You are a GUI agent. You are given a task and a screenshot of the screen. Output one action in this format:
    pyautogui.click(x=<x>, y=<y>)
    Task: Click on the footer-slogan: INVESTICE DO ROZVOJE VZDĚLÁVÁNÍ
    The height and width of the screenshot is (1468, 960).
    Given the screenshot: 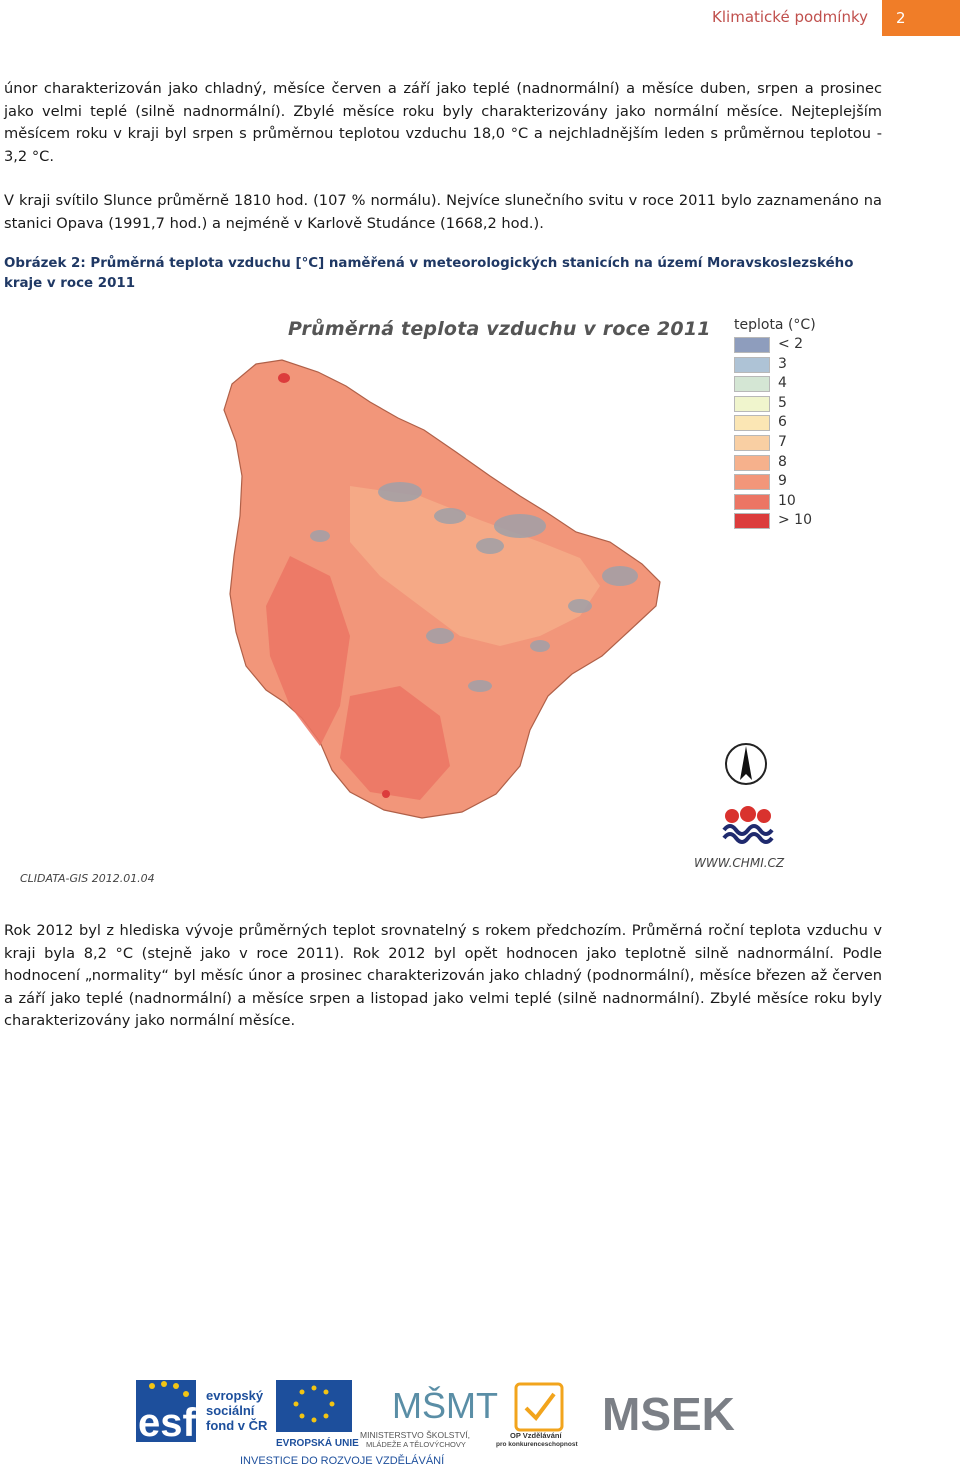 What is the action you would take?
    pyautogui.click(x=342, y=1460)
    